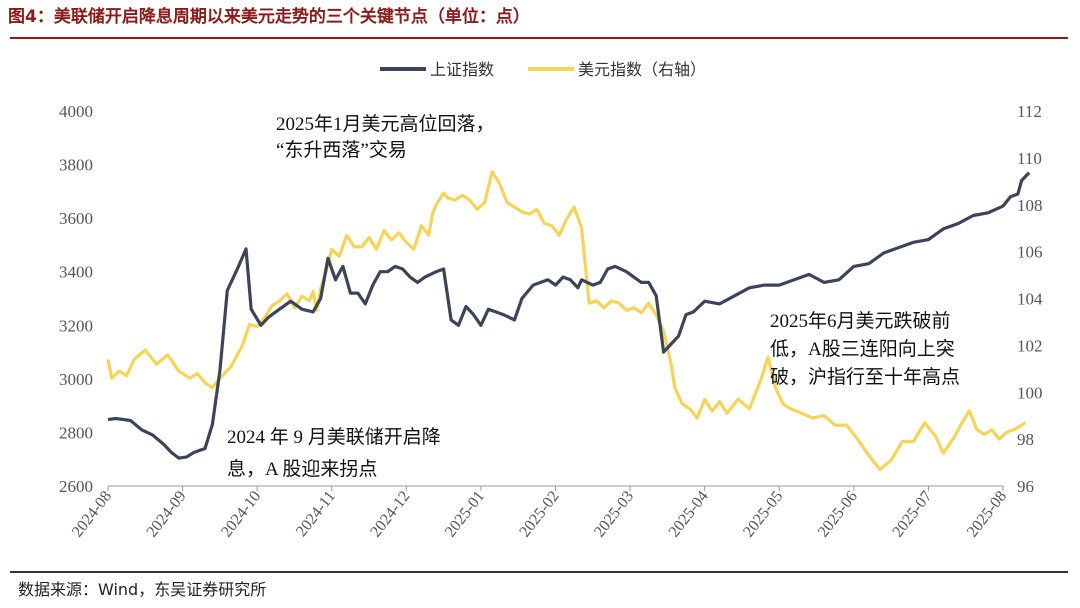  Describe the element at coordinates (76, 299) in the screenshot. I see `y-axis-left: 2600 2800 3000 3200 3400 3600 3800 4000` at that location.